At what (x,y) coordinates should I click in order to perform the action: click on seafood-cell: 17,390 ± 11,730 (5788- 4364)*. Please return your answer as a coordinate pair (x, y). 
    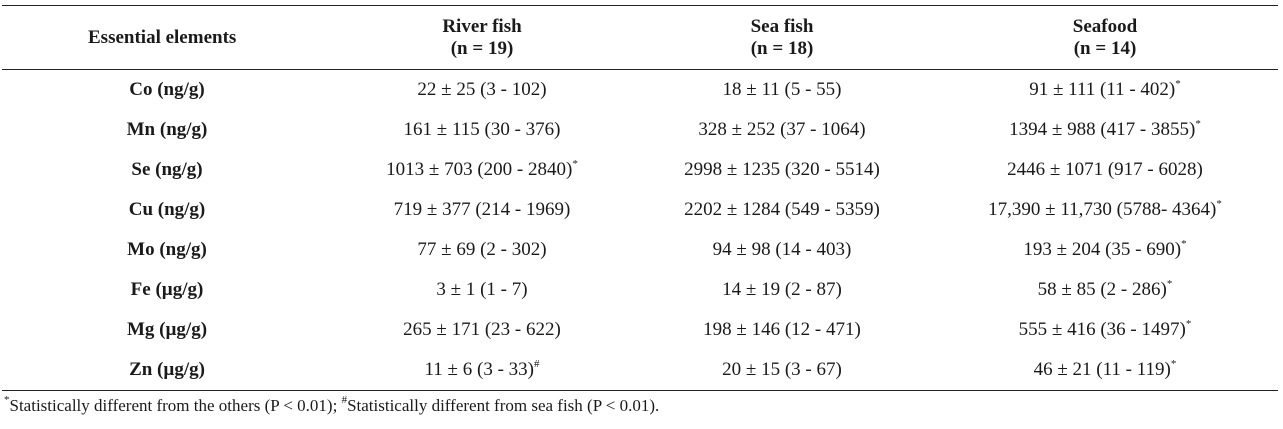
    Looking at the image, I should click on (1105, 210).